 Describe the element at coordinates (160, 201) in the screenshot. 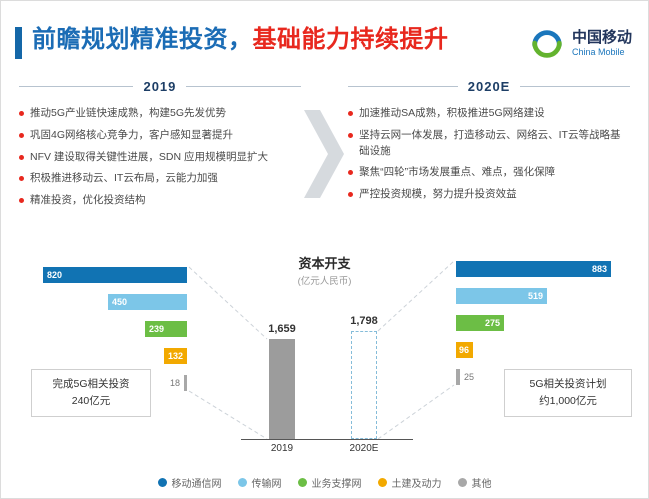

I see `bullet-item: 精准投资，优化投资结构` at that location.